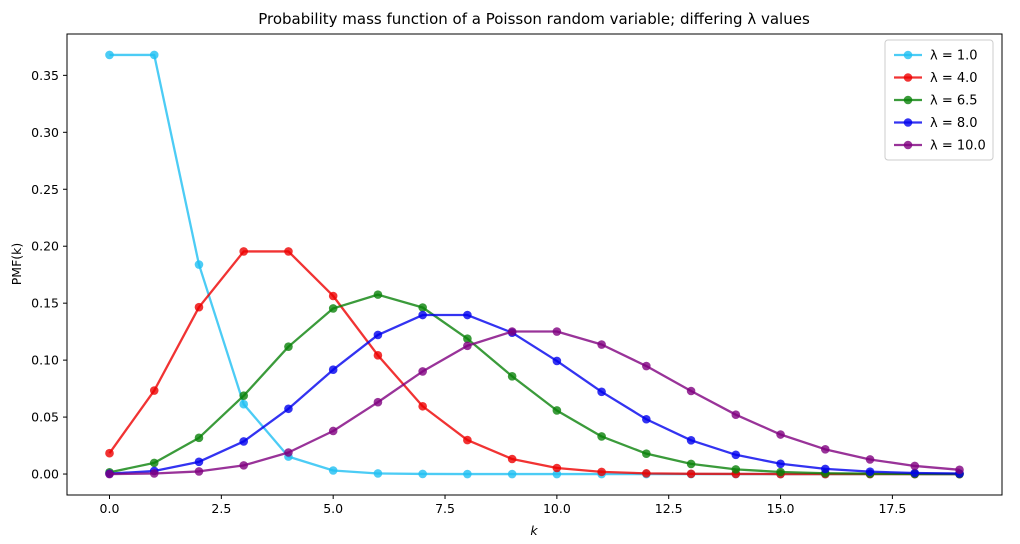 The height and width of the screenshot is (544, 1020). What do you see at coordinates (954, 56) in the screenshot?
I see `legend-label: λ = 1.0` at bounding box center [954, 56].